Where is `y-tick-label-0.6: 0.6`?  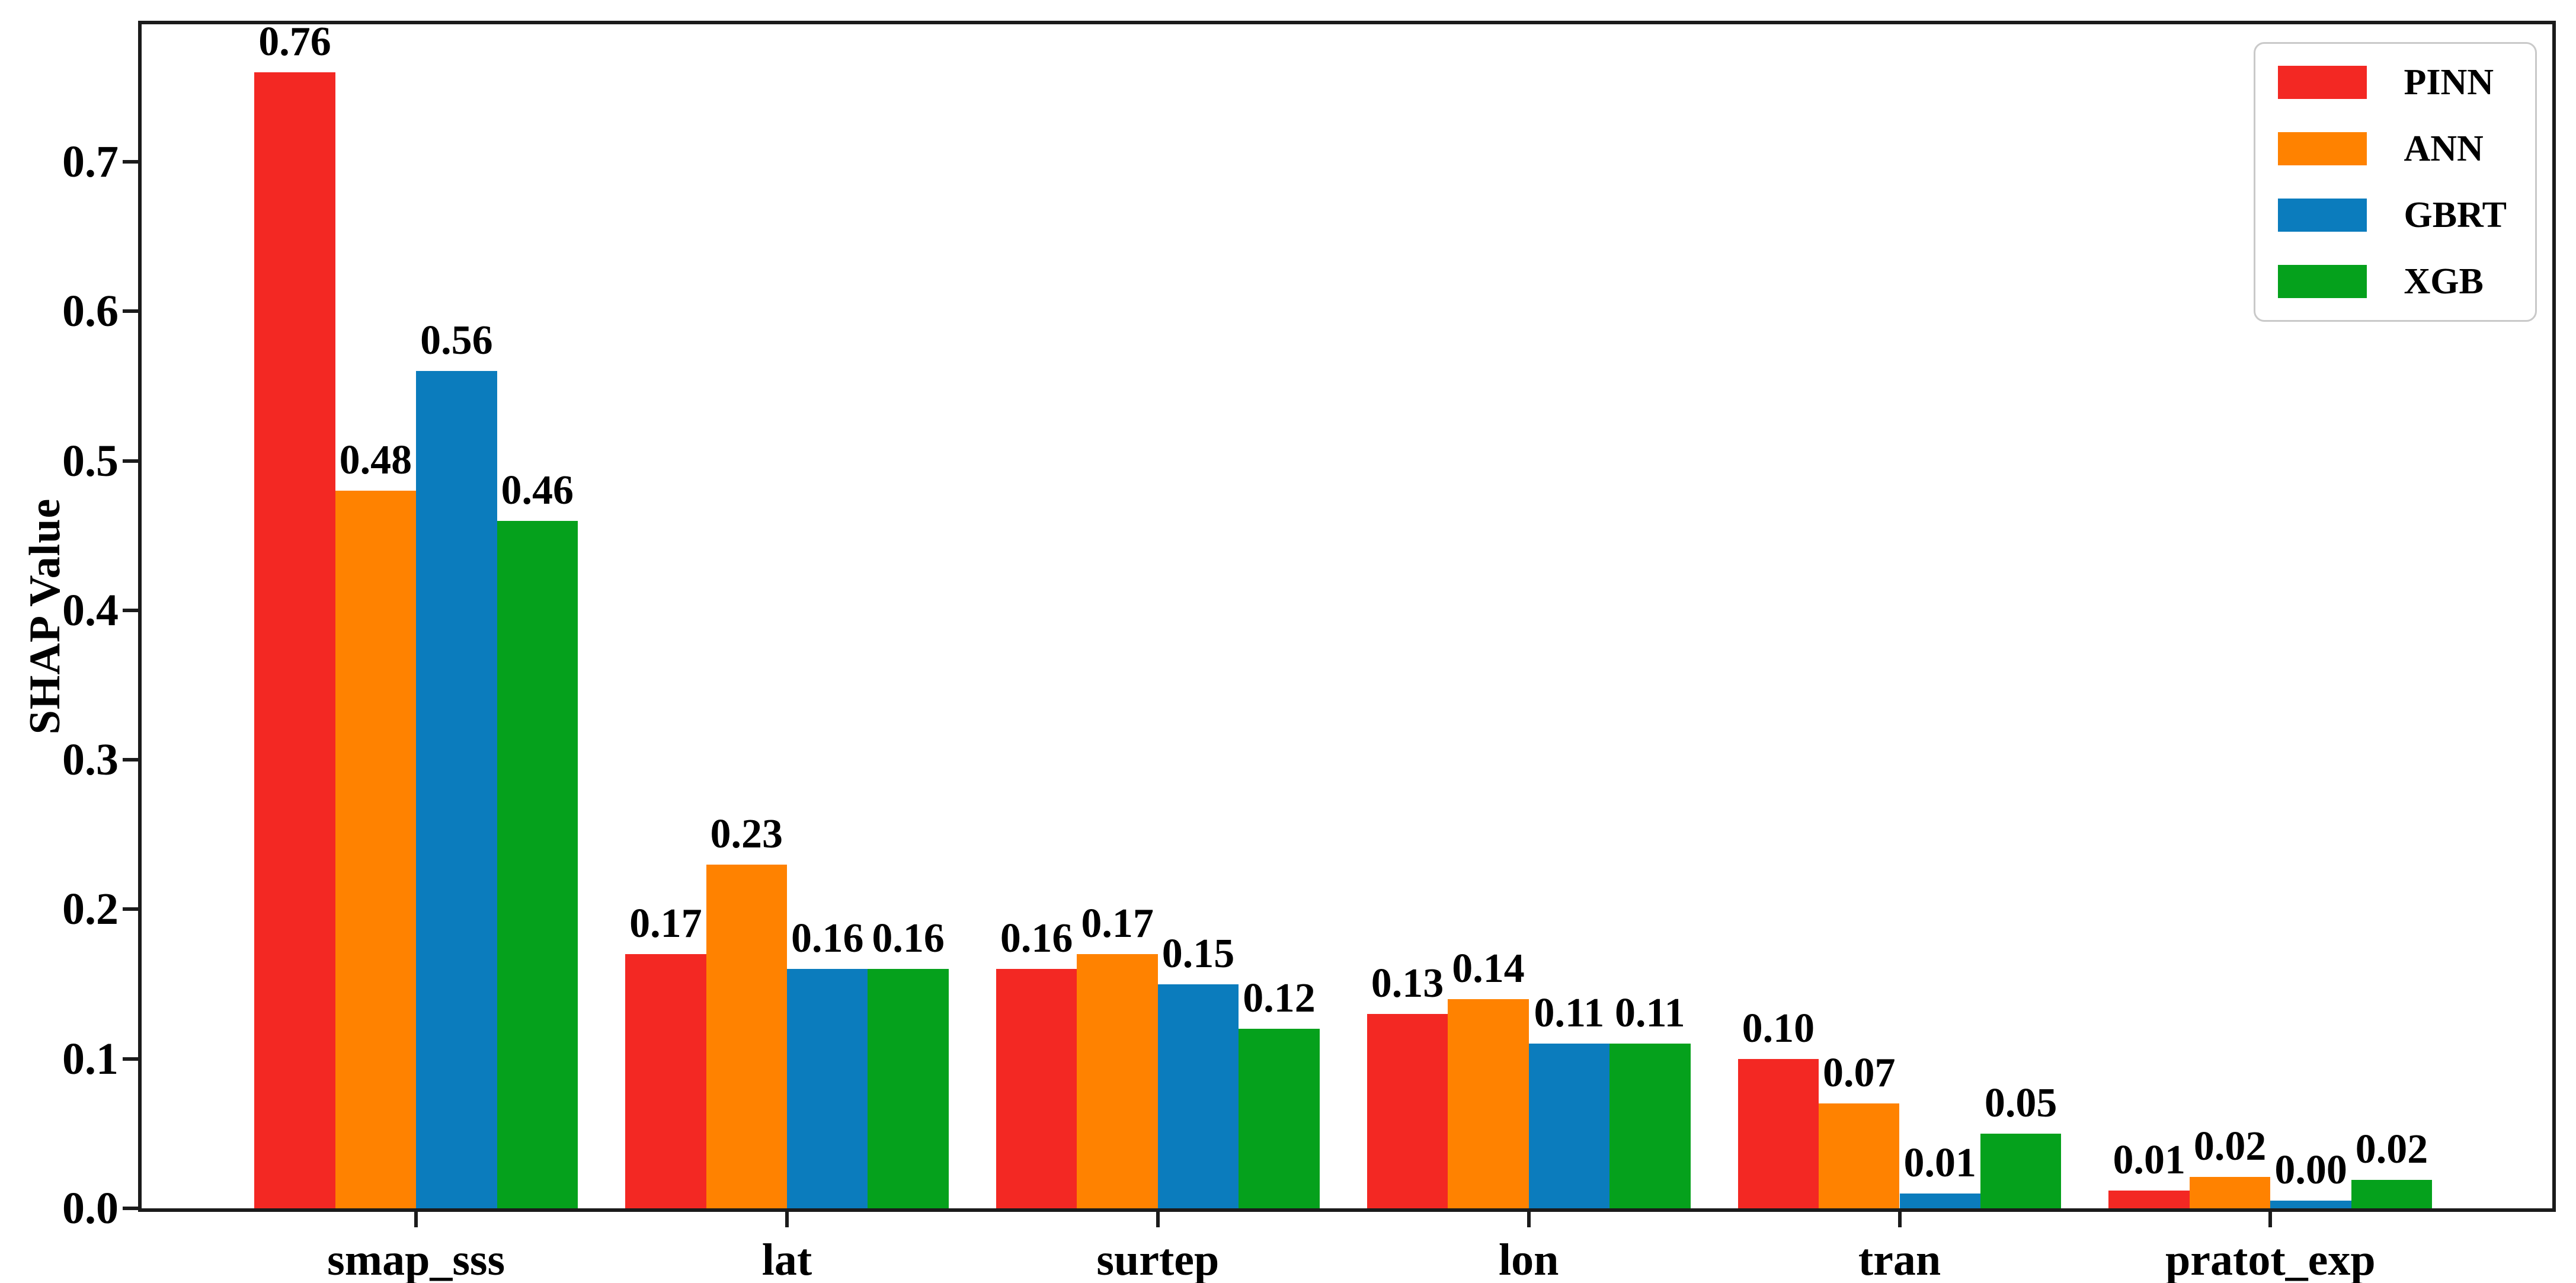 y-tick-label-0.6: 0.6 is located at coordinates (90, 311).